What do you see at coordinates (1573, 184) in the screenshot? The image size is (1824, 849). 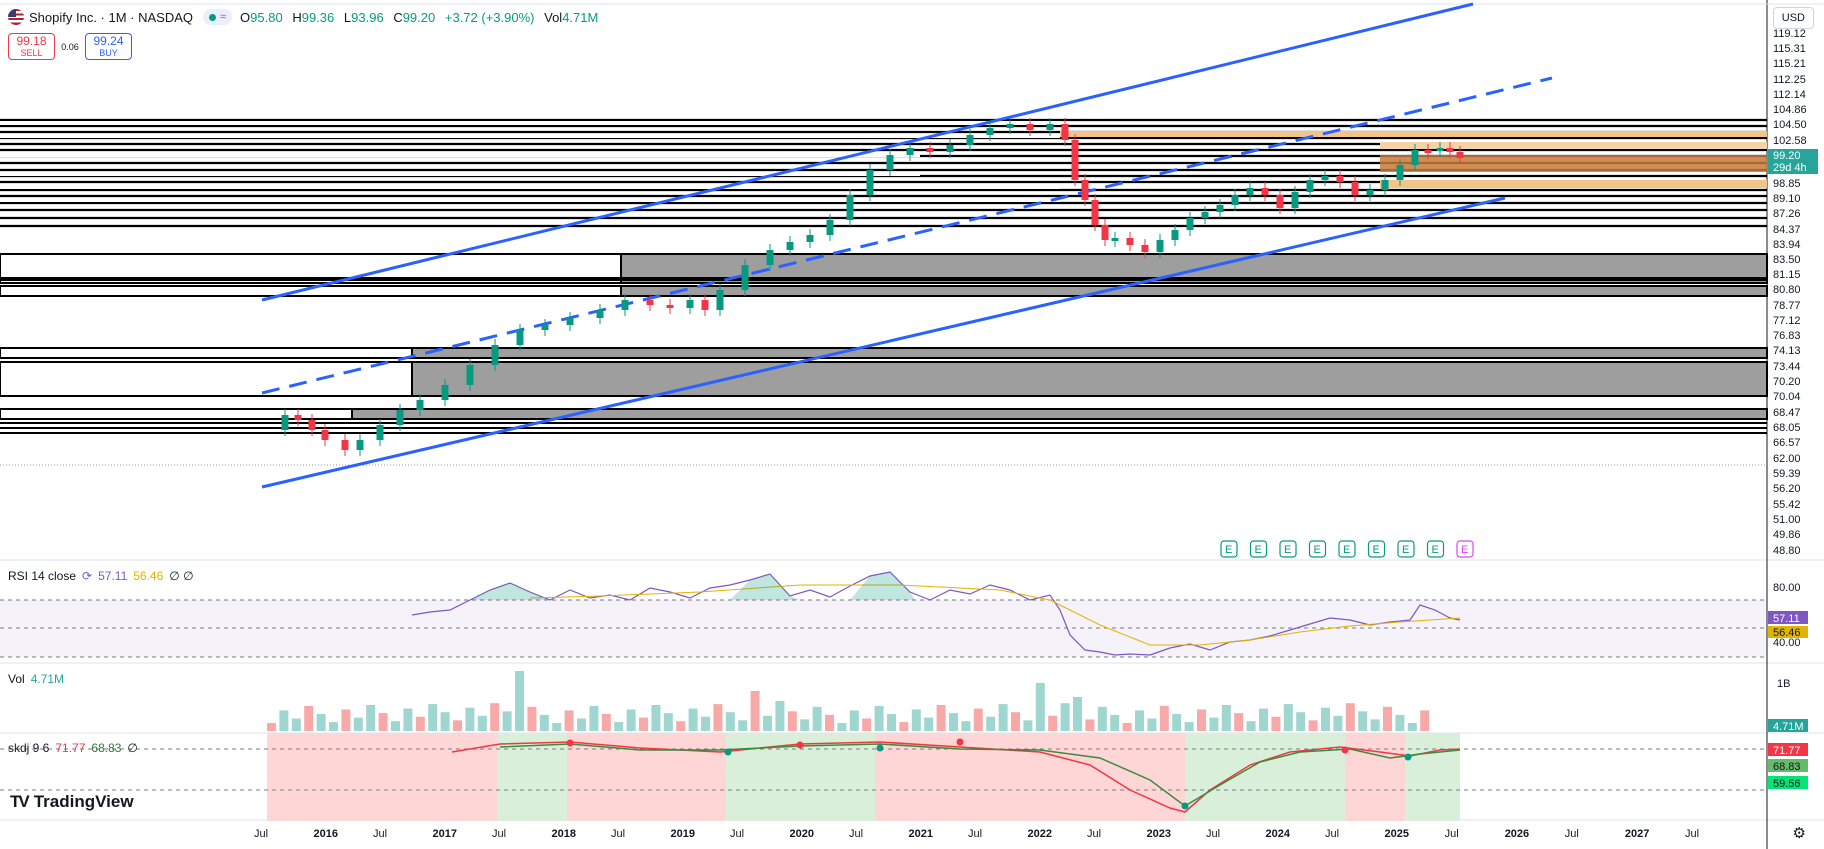 I see `support-zone` at bounding box center [1573, 184].